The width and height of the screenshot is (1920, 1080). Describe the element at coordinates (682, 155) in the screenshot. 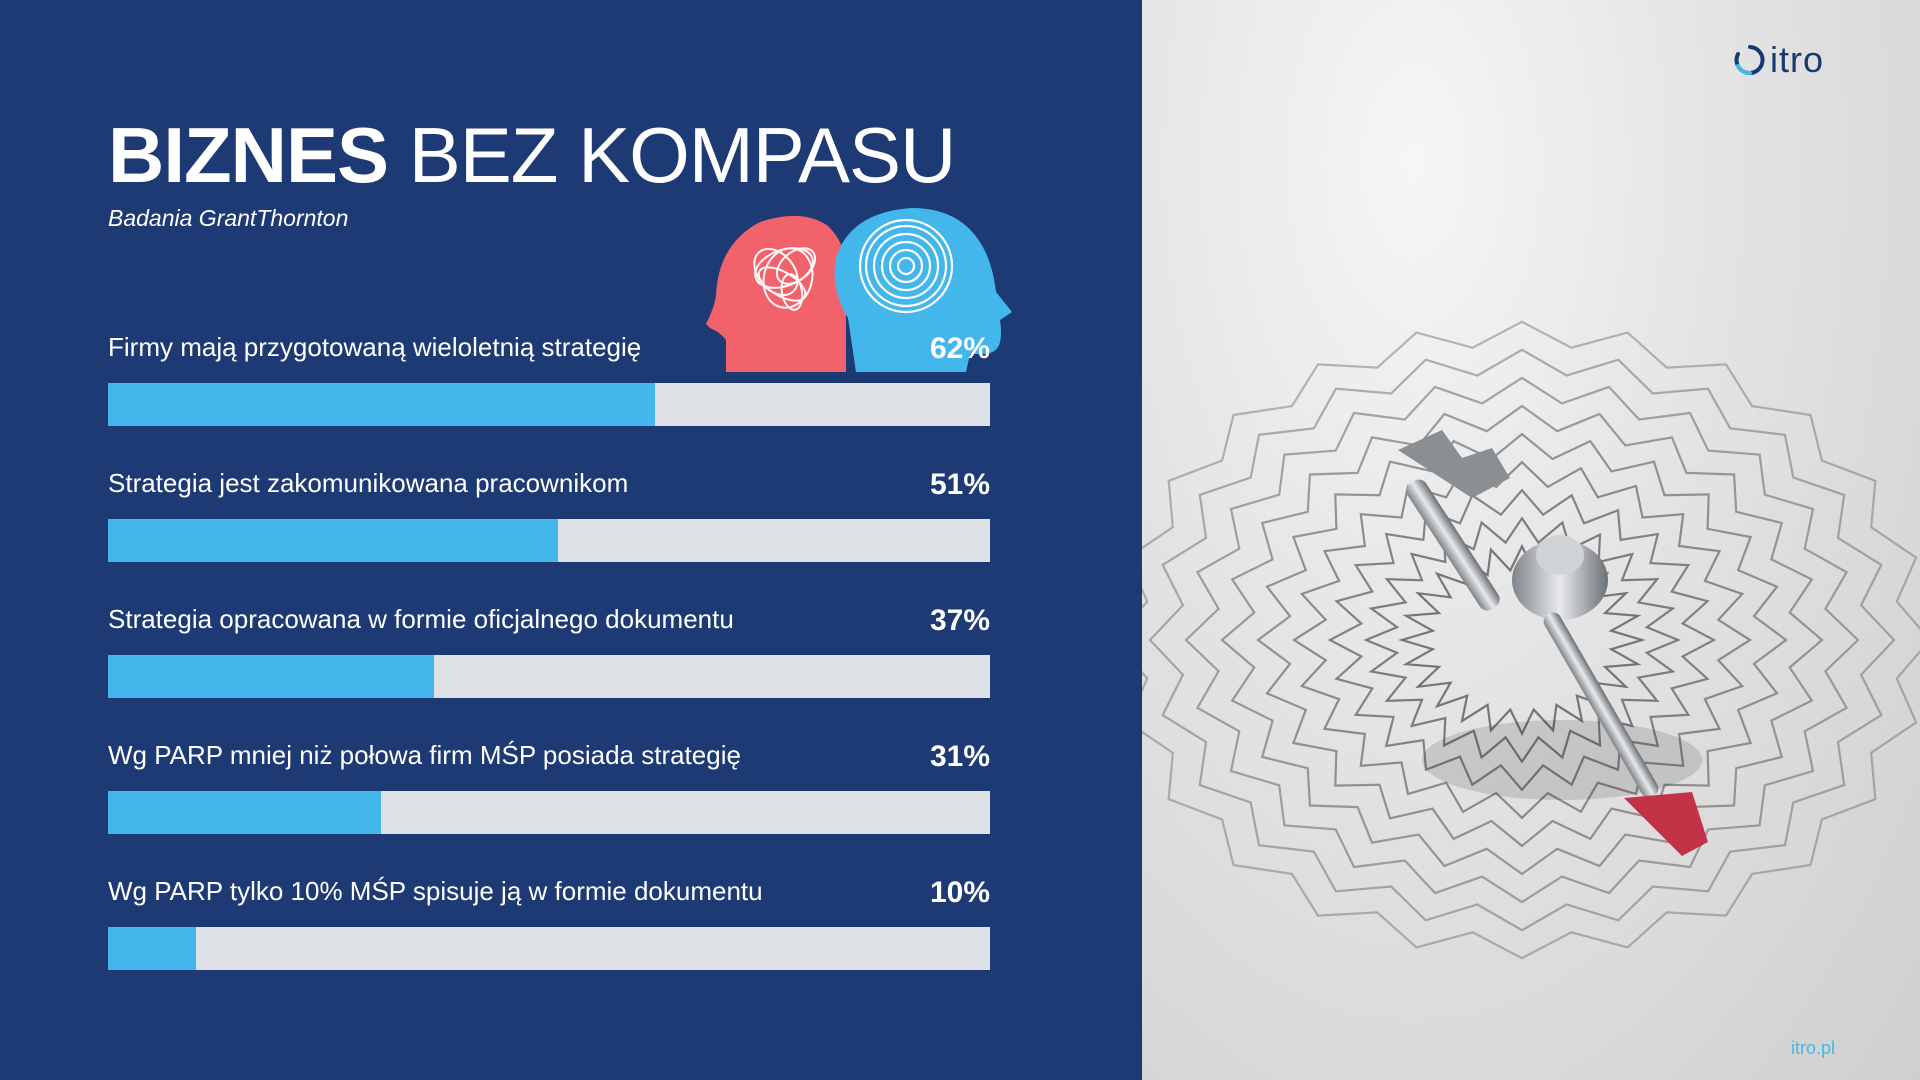

I see `title-light: BEZ KOMPASU` at that location.